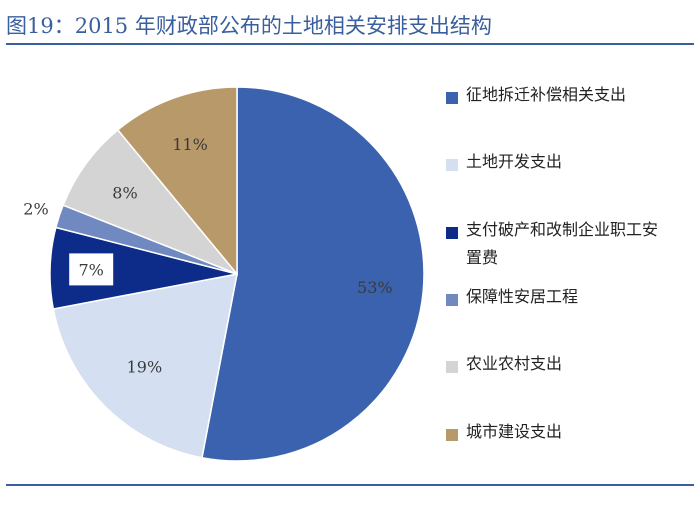 This screenshot has width=700, height=510. Describe the element at coordinates (514, 161) in the screenshot. I see `legend-label: 土地开发支出` at that location.